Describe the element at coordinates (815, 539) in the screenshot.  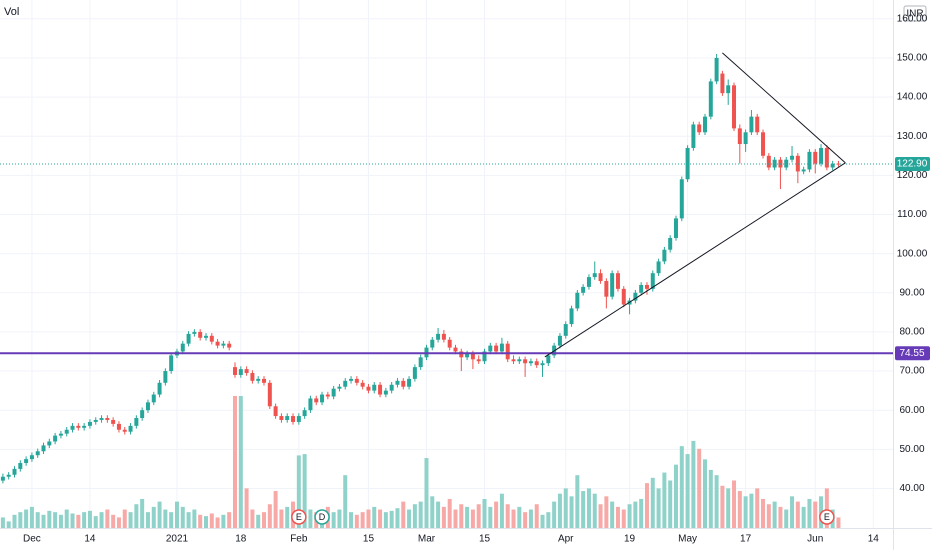
I see `x-tick-label: Jun` at that location.